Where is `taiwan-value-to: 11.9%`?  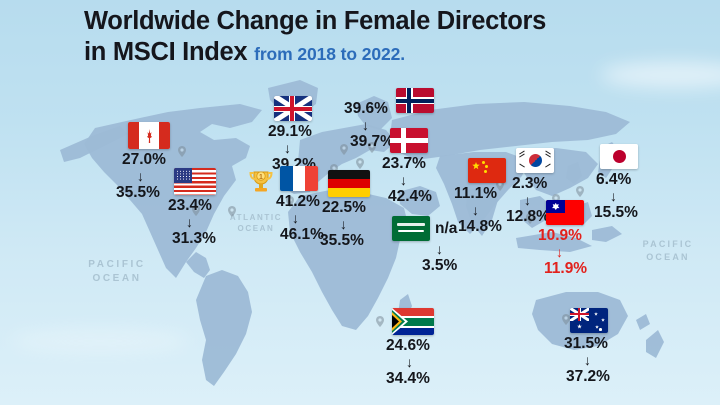
taiwan-value-to: 11.9% is located at coordinates (566, 268).